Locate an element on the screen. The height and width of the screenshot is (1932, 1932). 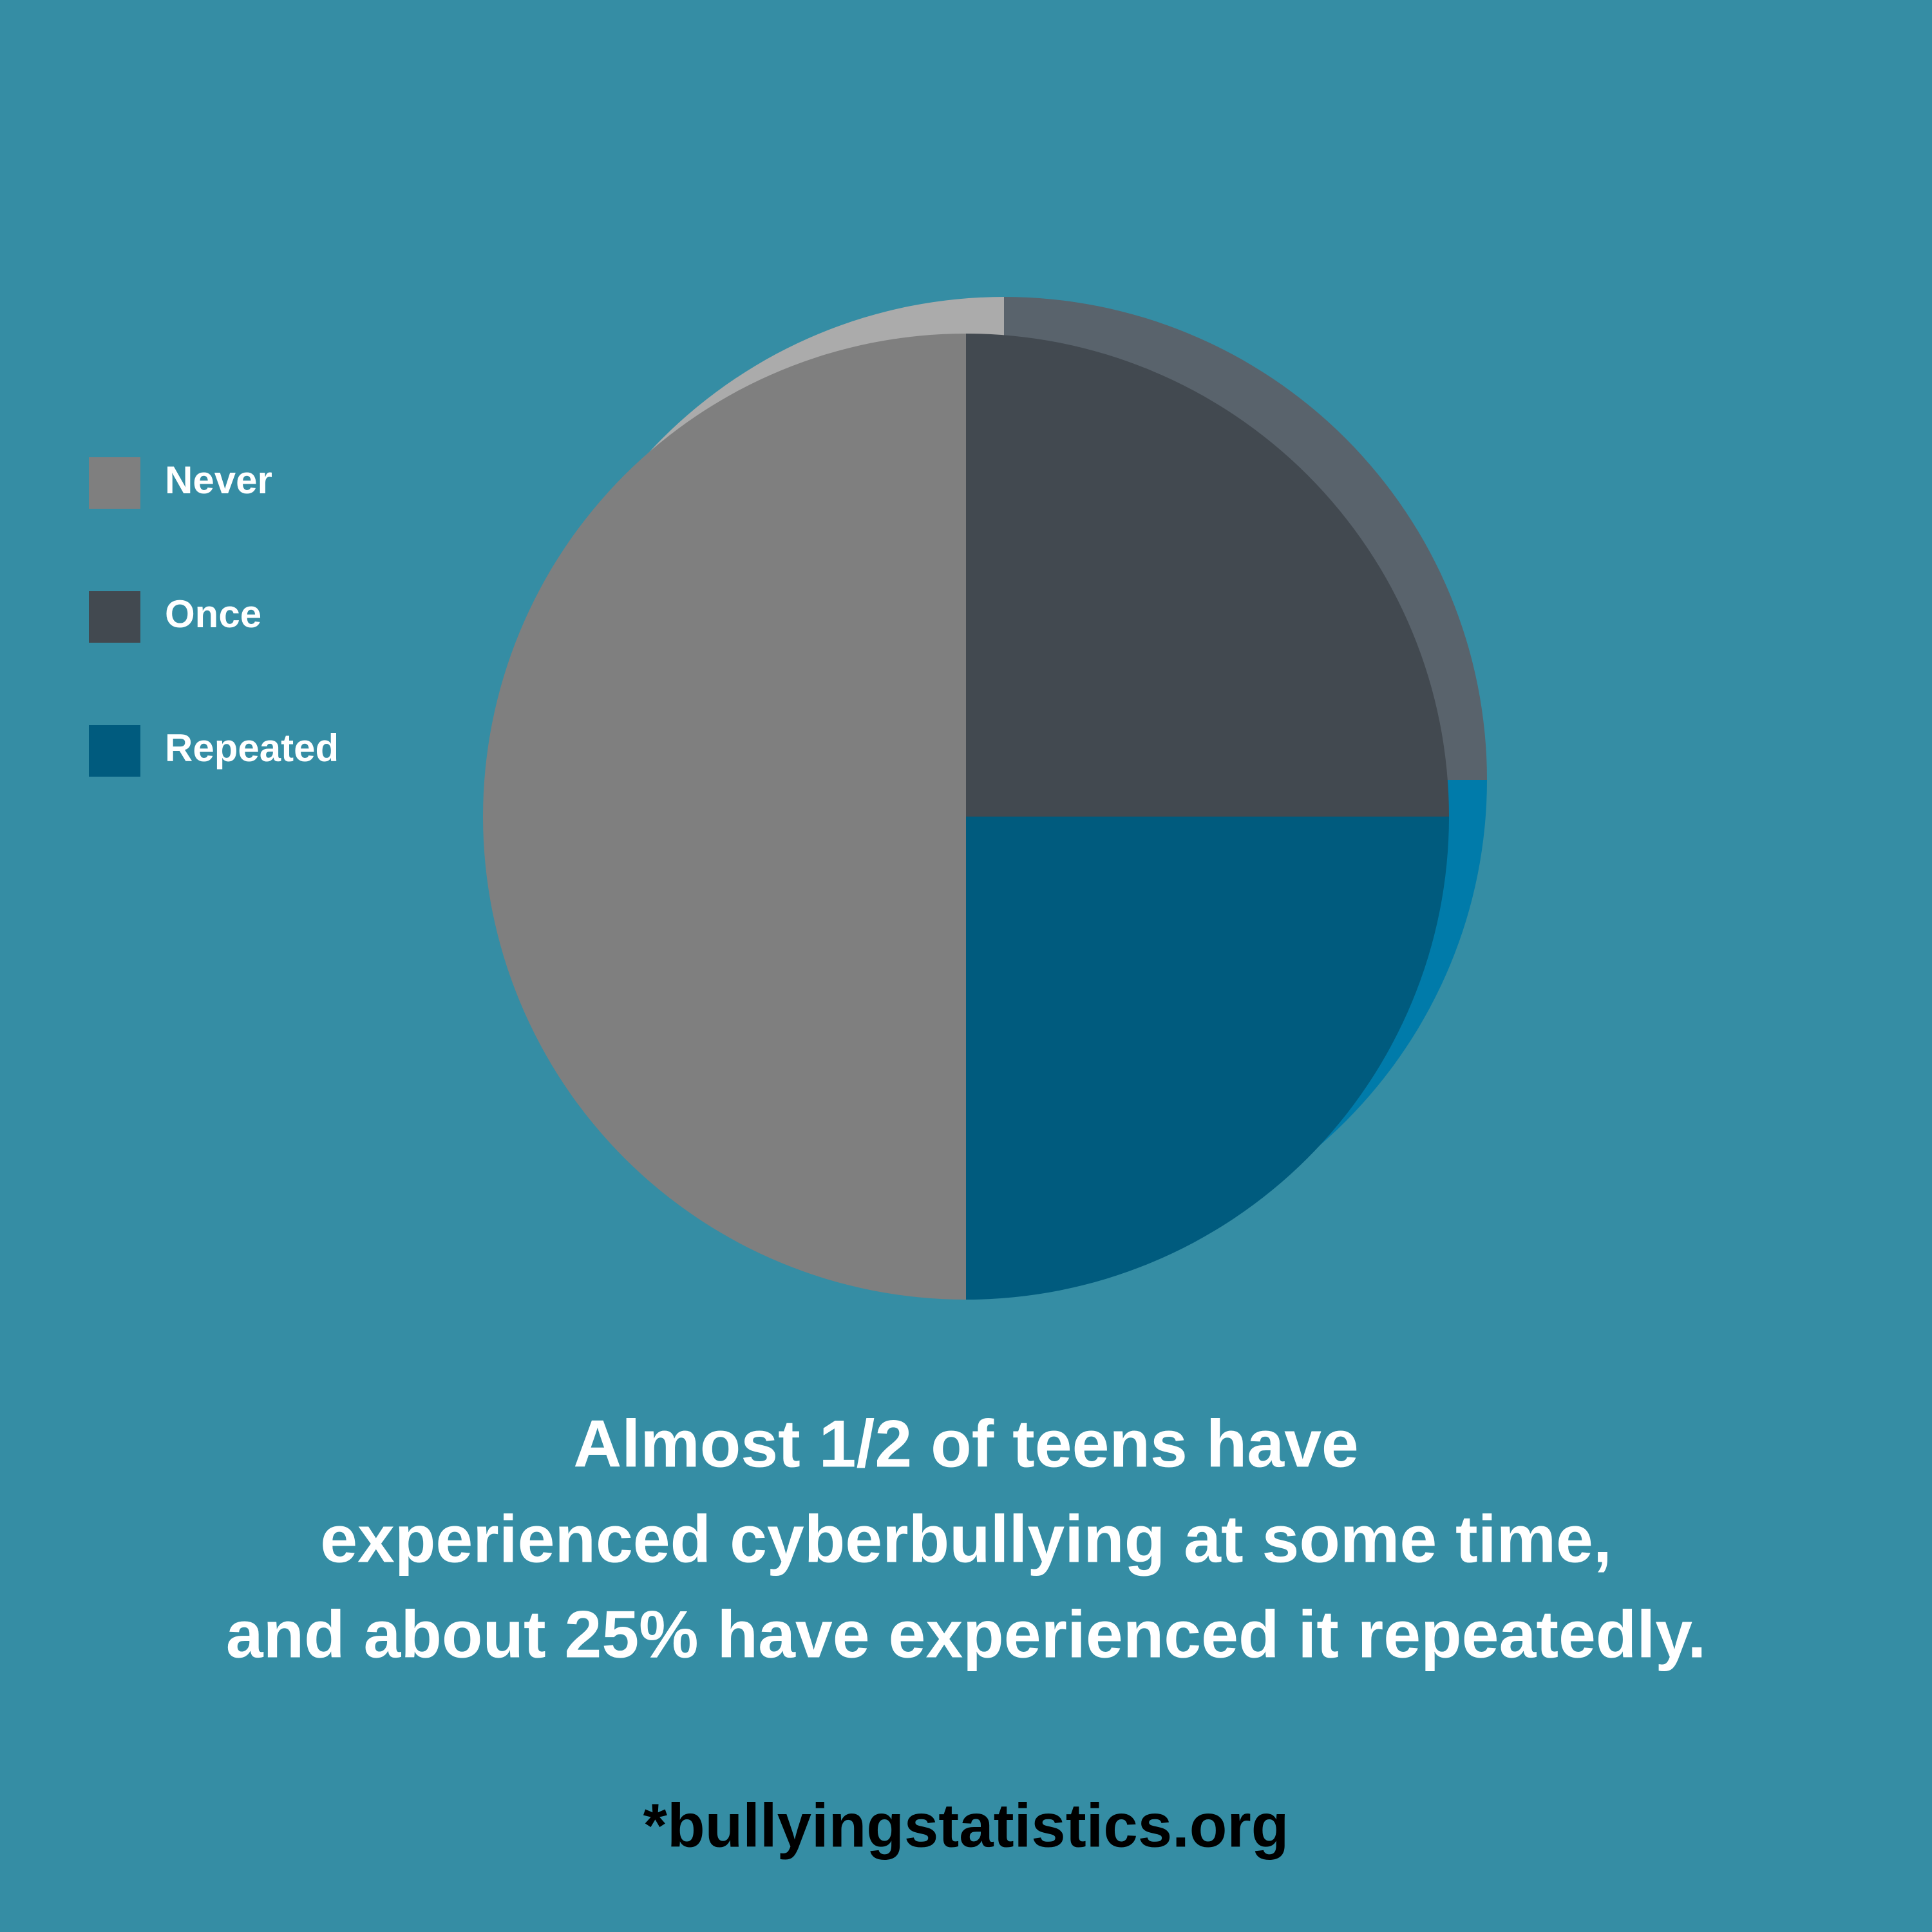
legend: Never Once Repeated is located at coordinates (214, 617).